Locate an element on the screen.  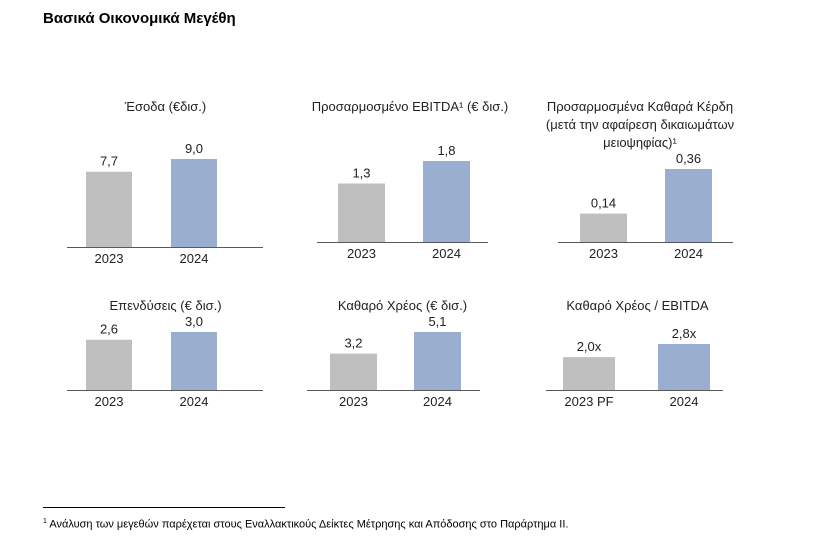
bar-2023-pf is located at coordinates (589, 373).